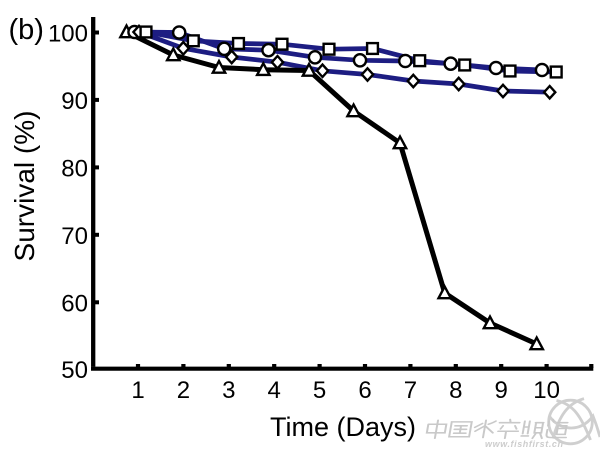 This screenshot has width=600, height=453. I want to click on svg-text: Time (Days), so click(343, 427).